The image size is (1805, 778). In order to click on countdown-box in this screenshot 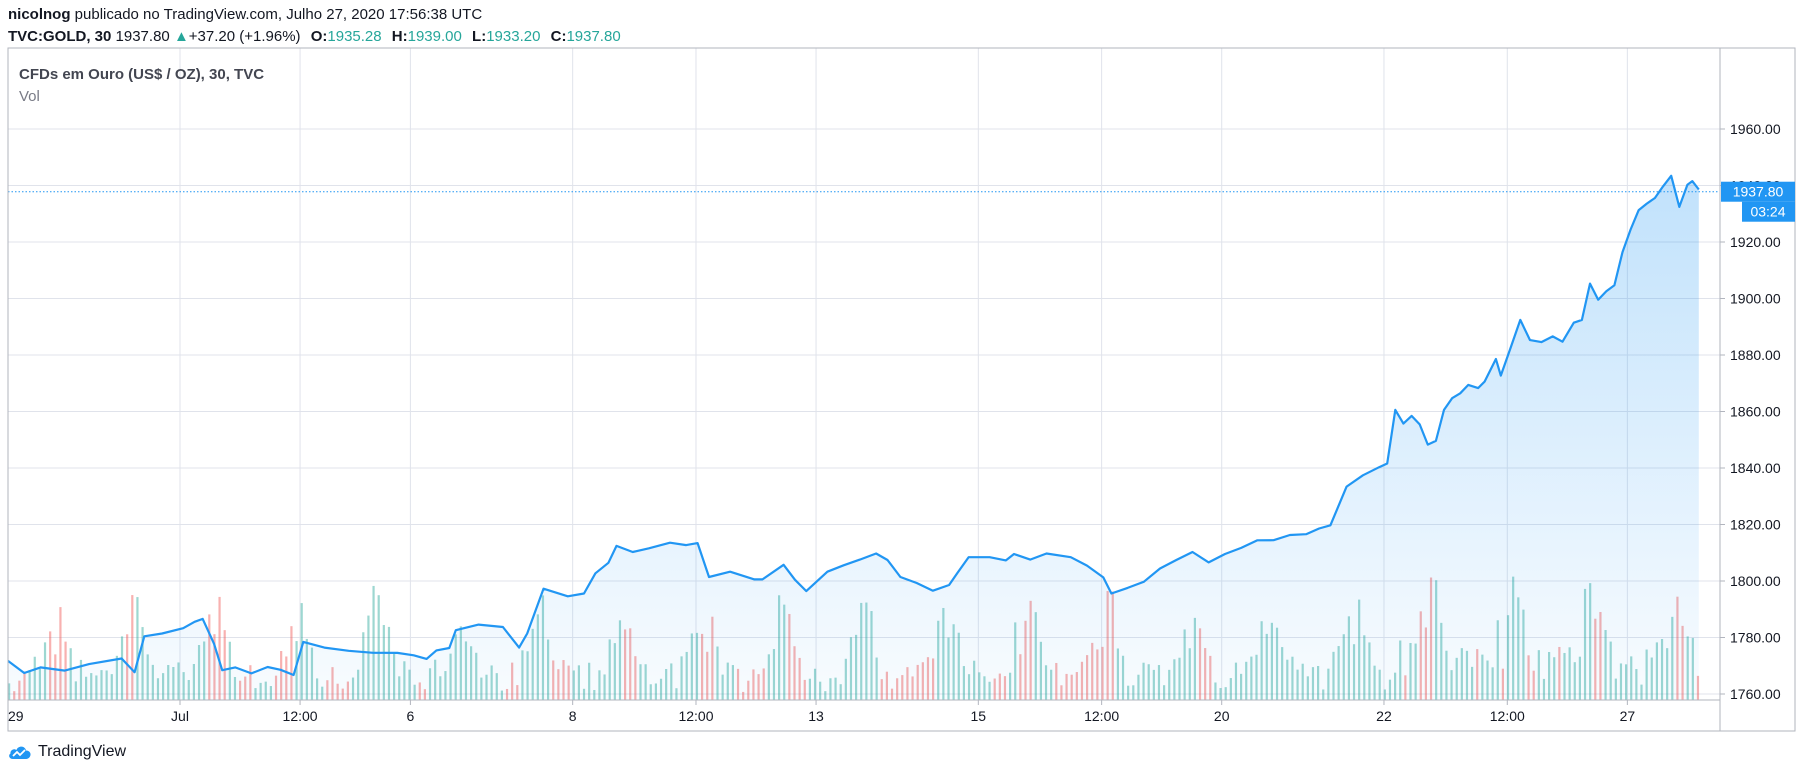, I will do `click(1768, 211)`.